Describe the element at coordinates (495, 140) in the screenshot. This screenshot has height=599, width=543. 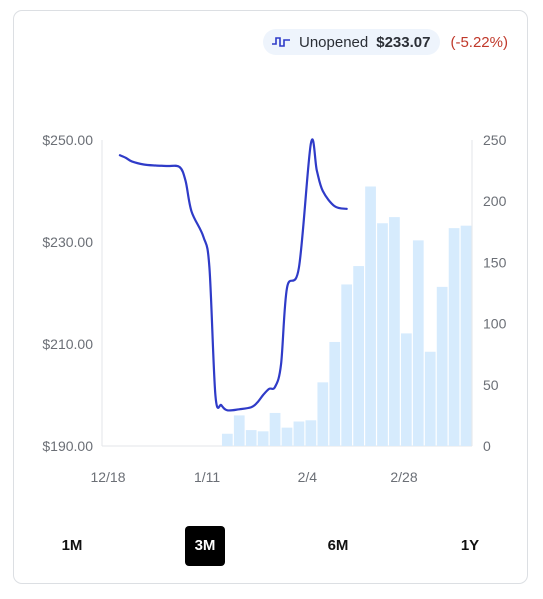
I see `y-right-tick-label: 250` at that location.